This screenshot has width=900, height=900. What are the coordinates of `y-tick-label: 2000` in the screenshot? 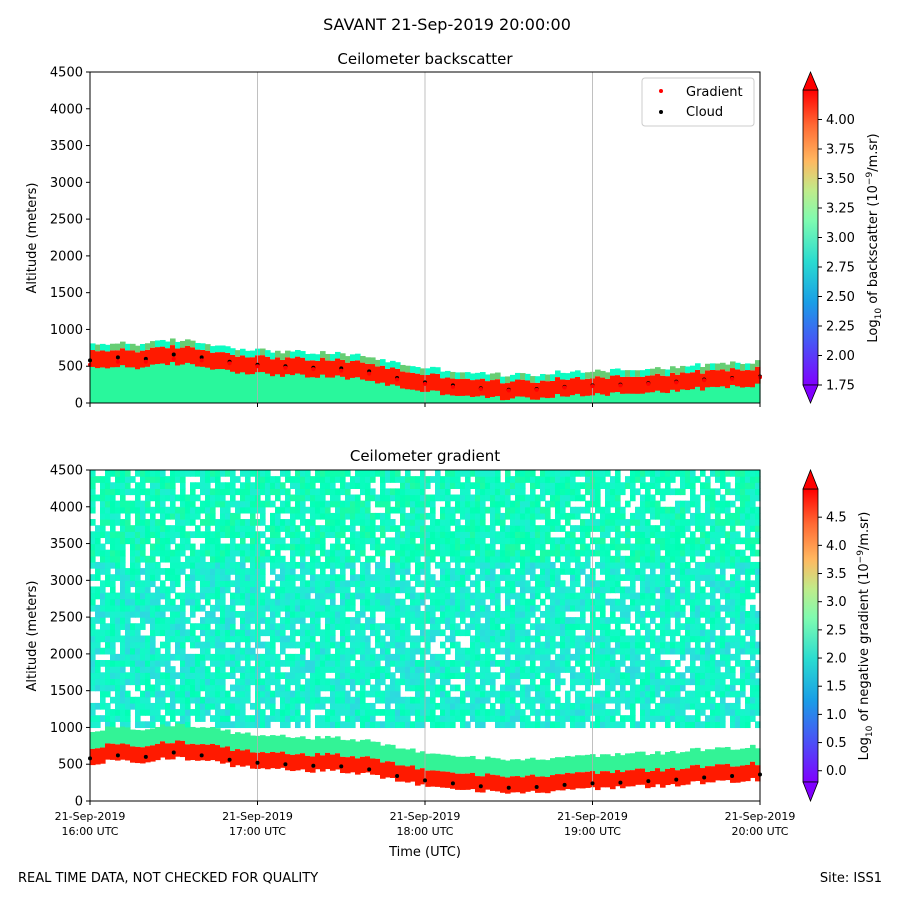 It's located at (66, 256).